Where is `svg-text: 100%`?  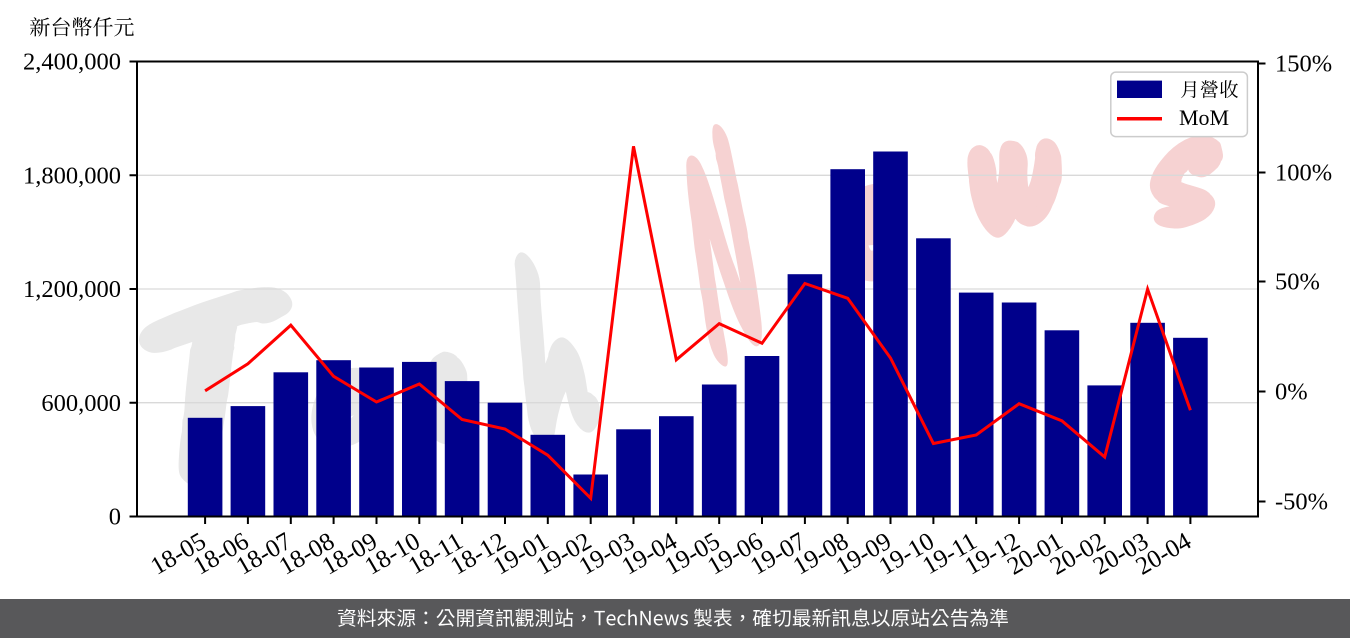 svg-text: 100% is located at coordinates (1303, 173).